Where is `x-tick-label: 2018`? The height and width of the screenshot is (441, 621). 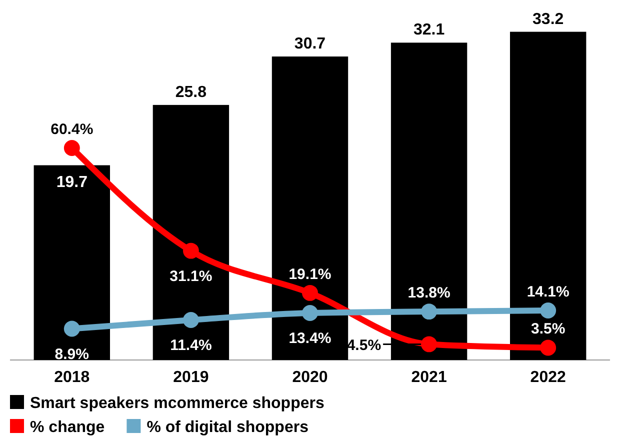
x-tick-label: 2018 is located at coordinates (72, 377).